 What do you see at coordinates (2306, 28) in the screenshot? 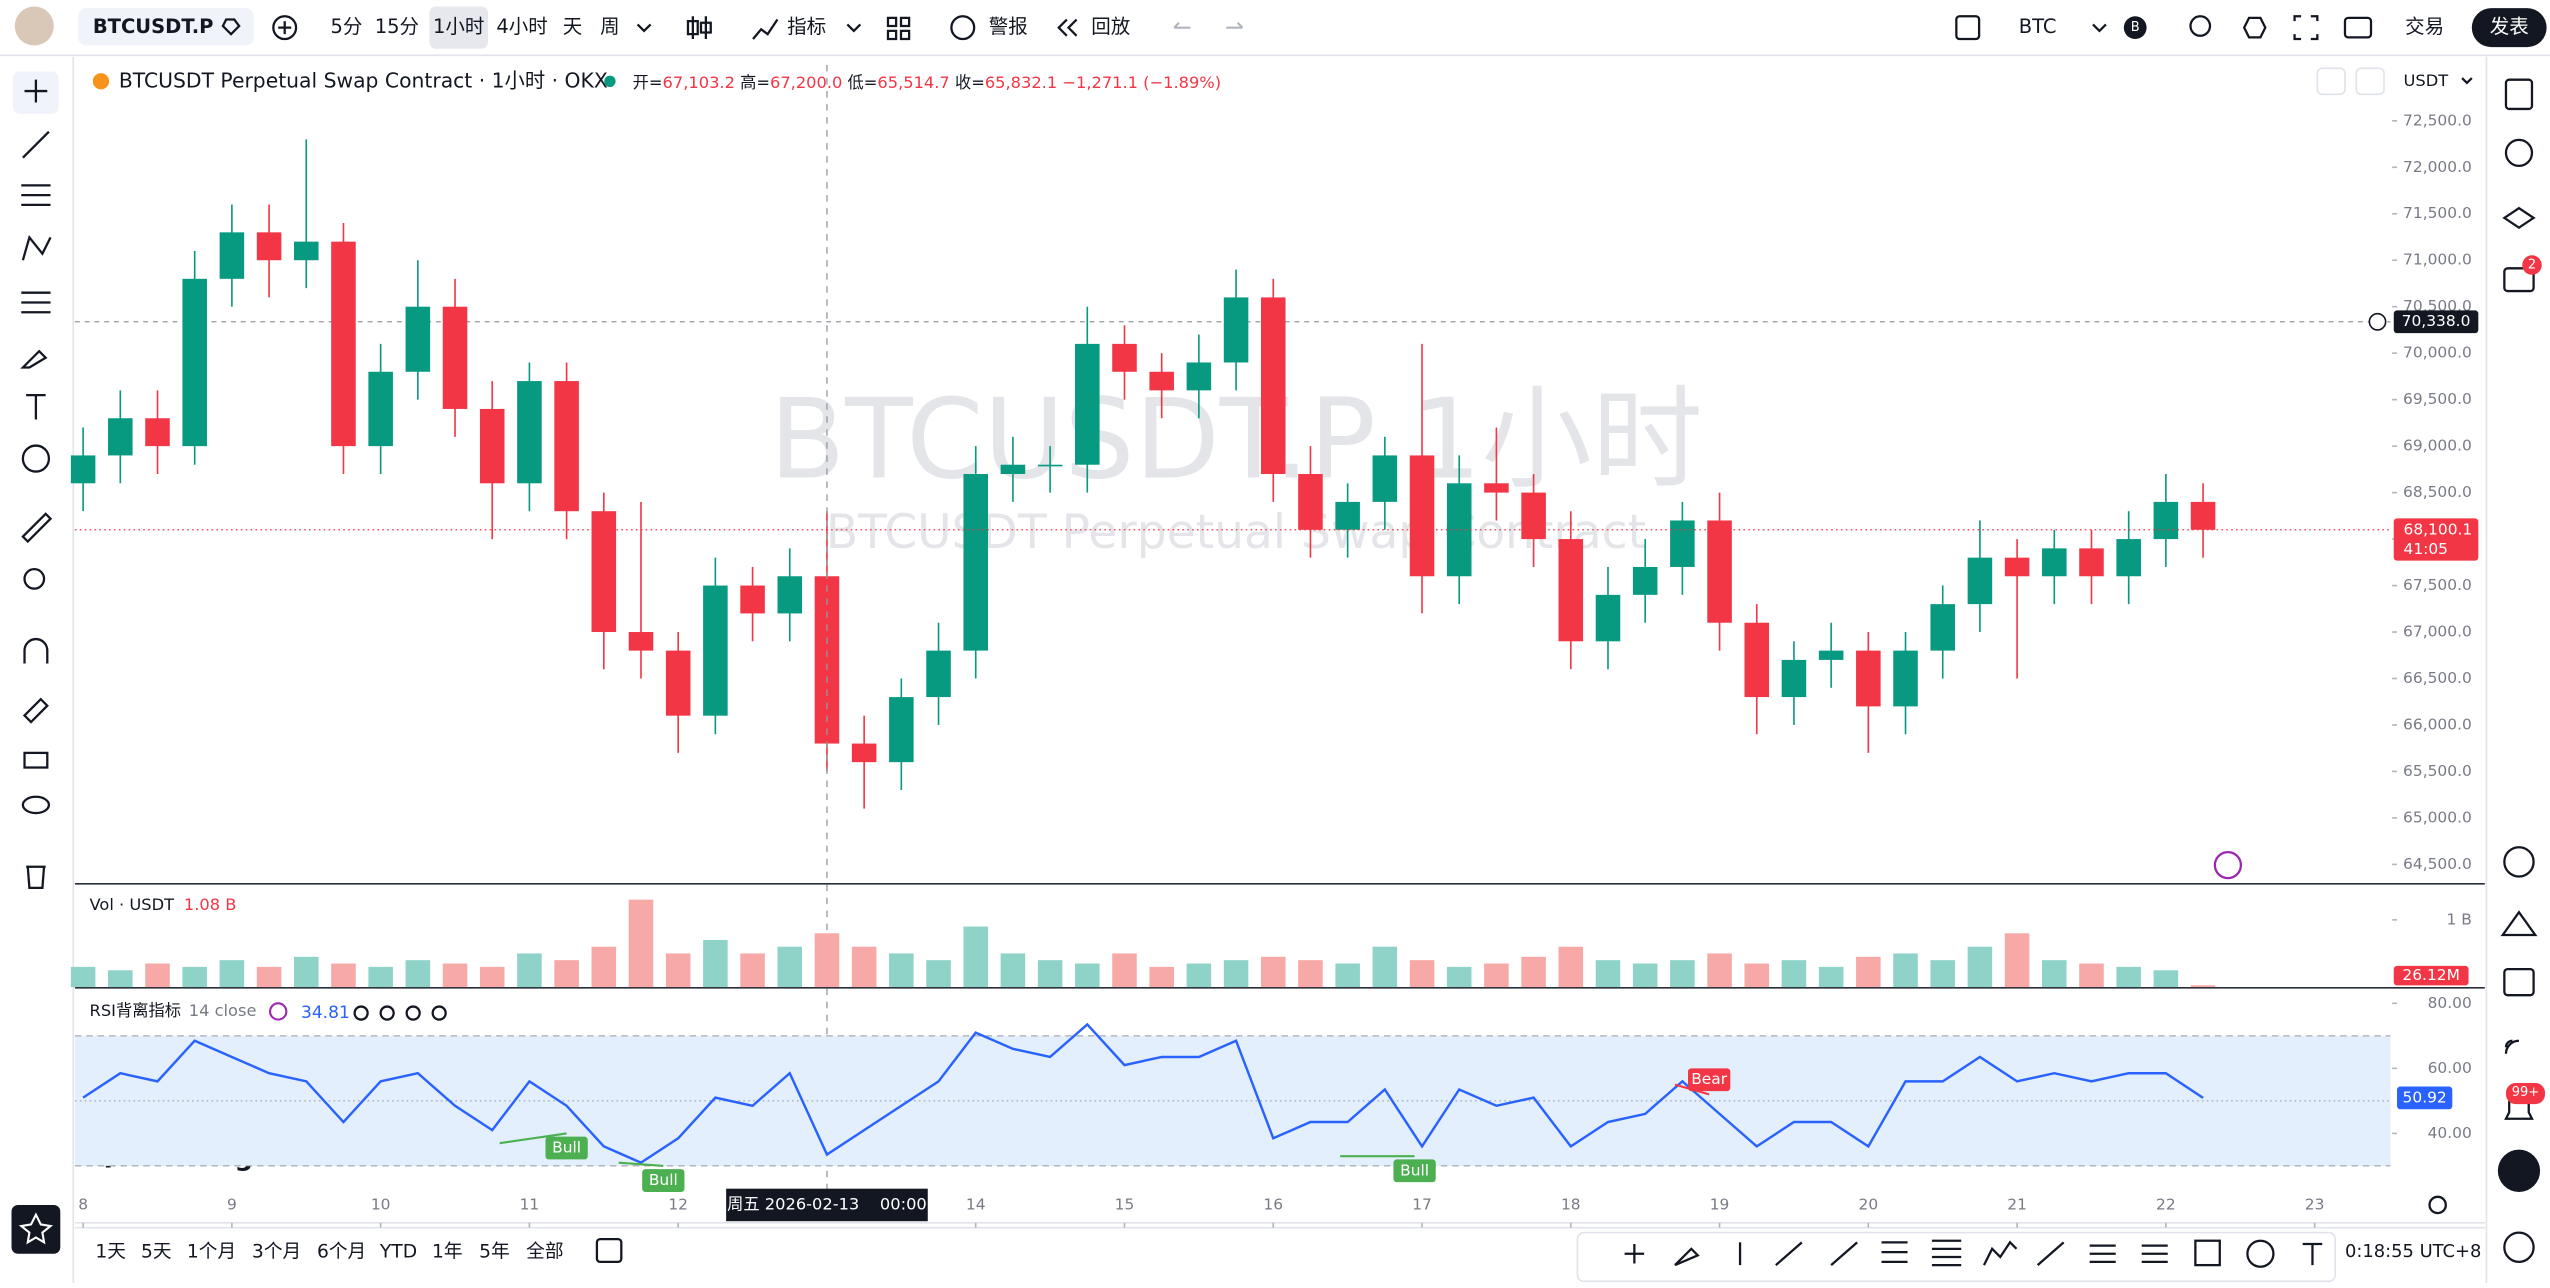
I see `fullscreen-button` at bounding box center [2306, 28].